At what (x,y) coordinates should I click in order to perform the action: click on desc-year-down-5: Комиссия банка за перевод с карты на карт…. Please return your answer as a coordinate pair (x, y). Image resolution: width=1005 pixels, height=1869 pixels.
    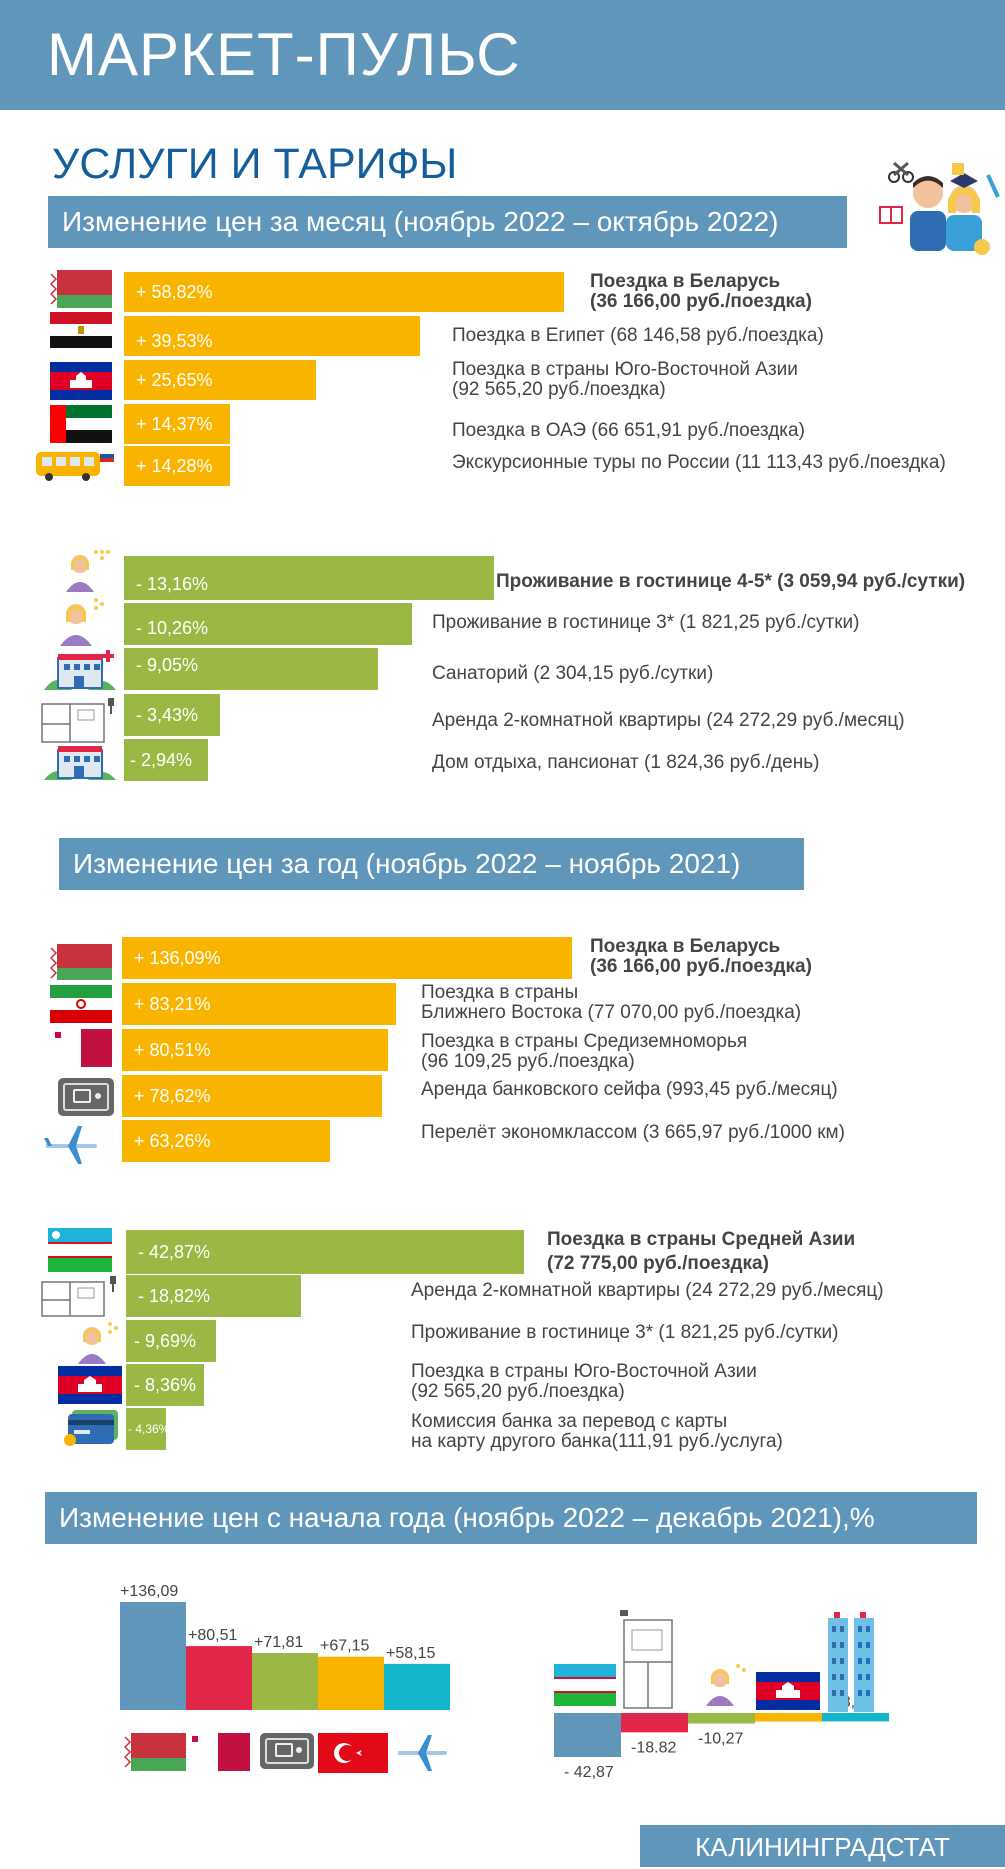
    Looking at the image, I should click on (597, 1431).